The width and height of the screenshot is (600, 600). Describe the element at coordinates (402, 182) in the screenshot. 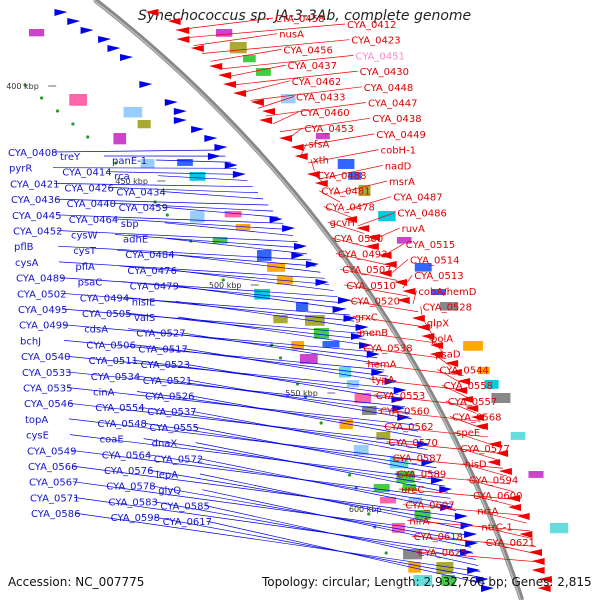

I see `gene-label-red: msrA` at that location.